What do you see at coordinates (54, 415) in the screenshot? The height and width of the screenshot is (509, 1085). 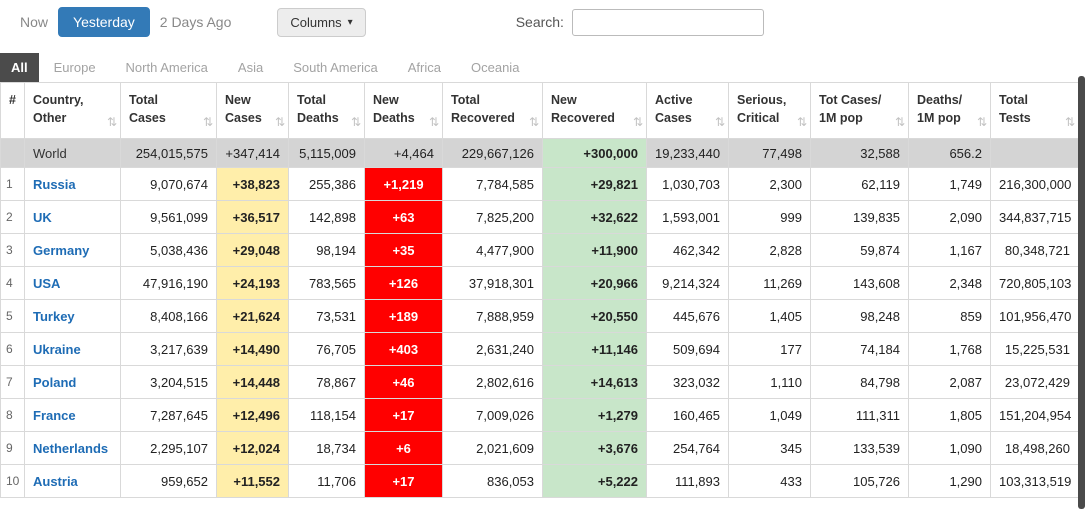 I see `country-link: France` at bounding box center [54, 415].